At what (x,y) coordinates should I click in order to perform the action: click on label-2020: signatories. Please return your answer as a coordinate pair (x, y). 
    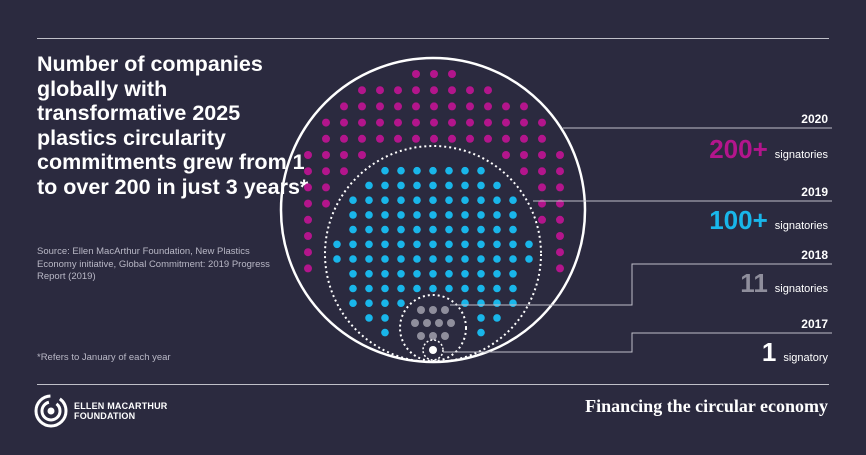
    Looking at the image, I should click on (801, 155).